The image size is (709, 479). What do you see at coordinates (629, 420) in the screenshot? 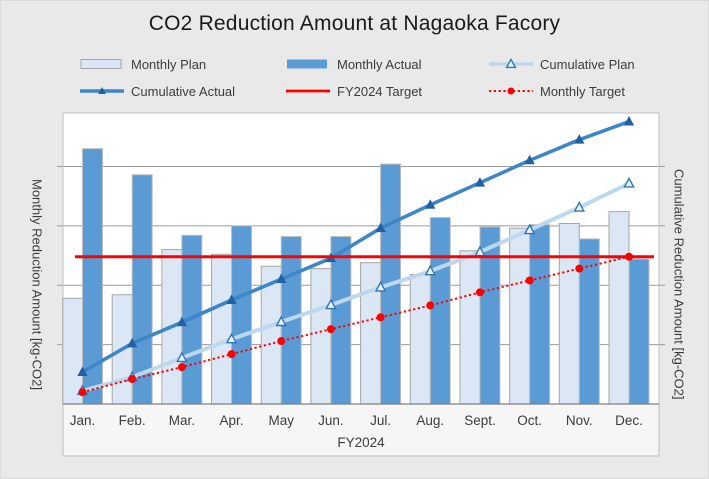
I see `x-axis-label: Dec.` at bounding box center [629, 420].